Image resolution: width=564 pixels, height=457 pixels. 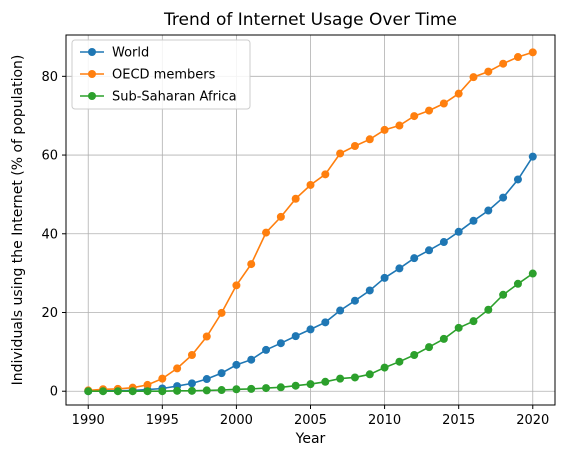 I want to click on legend-marker-oecd-members, so click(x=92, y=74).